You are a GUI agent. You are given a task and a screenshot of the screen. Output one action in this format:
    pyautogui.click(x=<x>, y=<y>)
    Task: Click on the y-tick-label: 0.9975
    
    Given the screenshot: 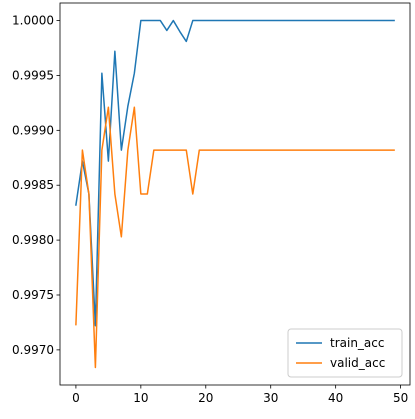 What is the action you would take?
    pyautogui.click(x=33, y=295)
    